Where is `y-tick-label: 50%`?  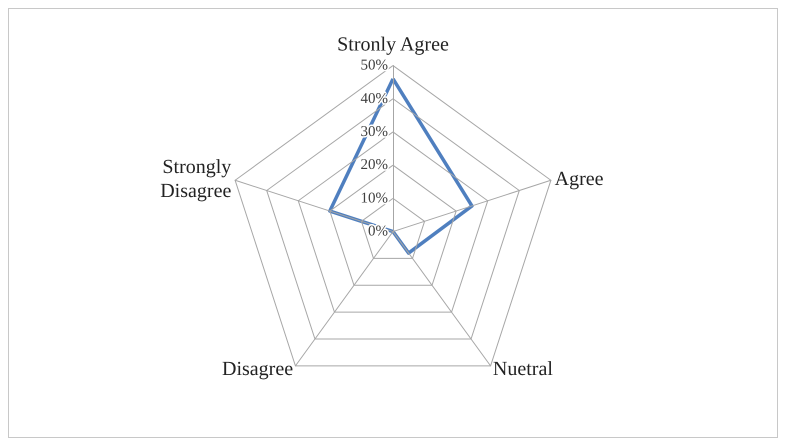 y-tick-label: 50% is located at coordinates (374, 66).